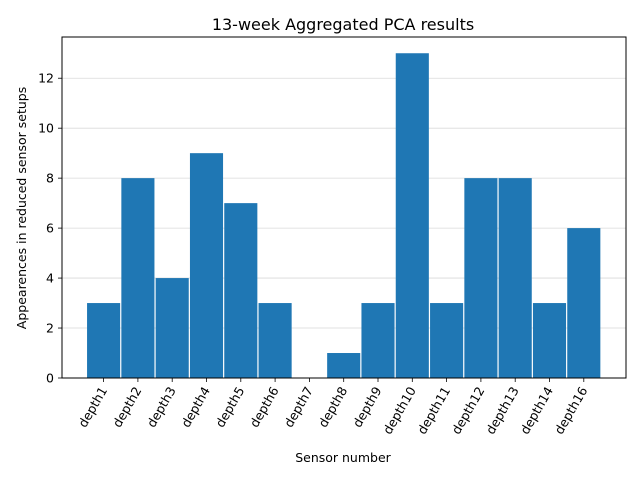 The width and height of the screenshot is (640, 485). I want to click on y-tick-label: 6, so click(50, 228).